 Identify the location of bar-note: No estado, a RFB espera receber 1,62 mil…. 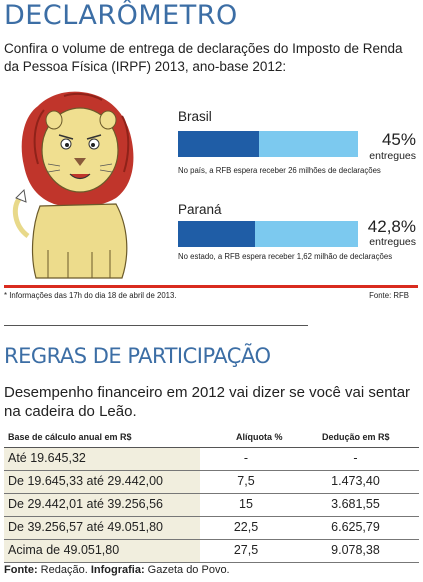
(285, 256).